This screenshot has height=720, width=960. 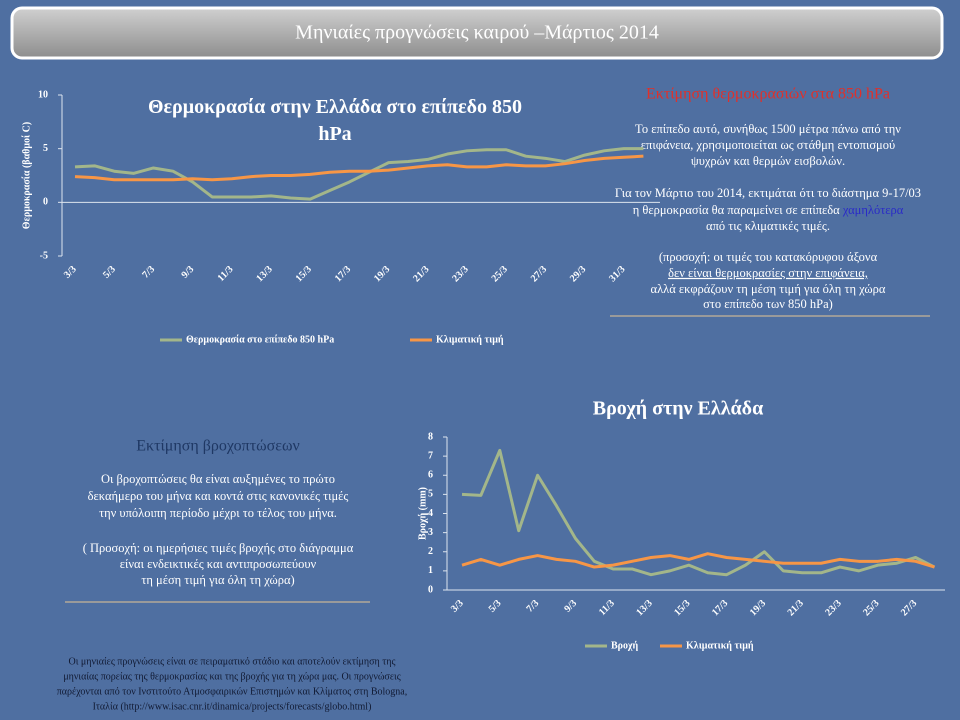 What do you see at coordinates (768, 161) in the screenshot?
I see `note-line: ψυχρών και θερμών εισβολών.` at bounding box center [768, 161].